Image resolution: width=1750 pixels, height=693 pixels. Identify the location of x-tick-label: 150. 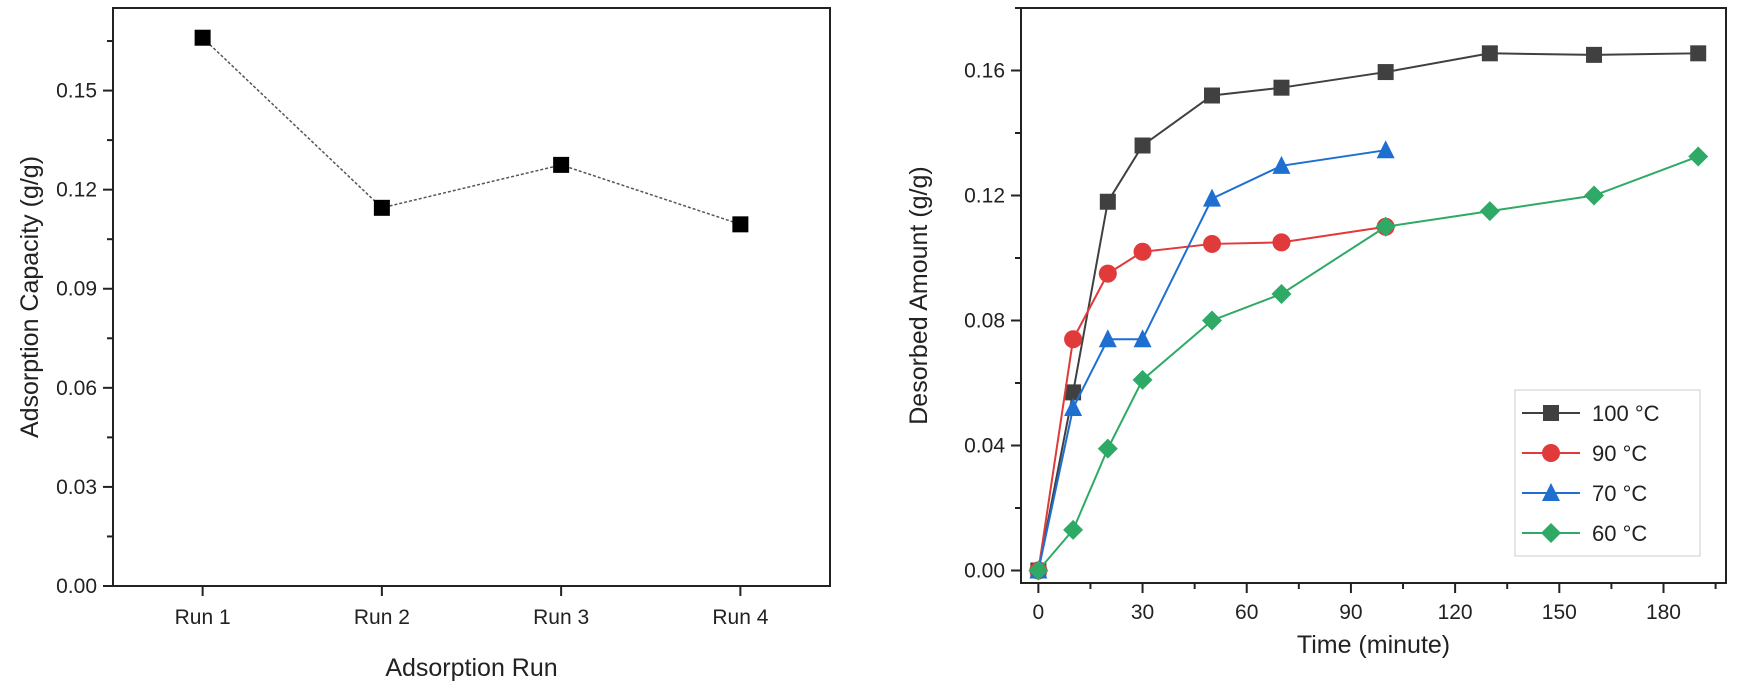
(1559, 612).